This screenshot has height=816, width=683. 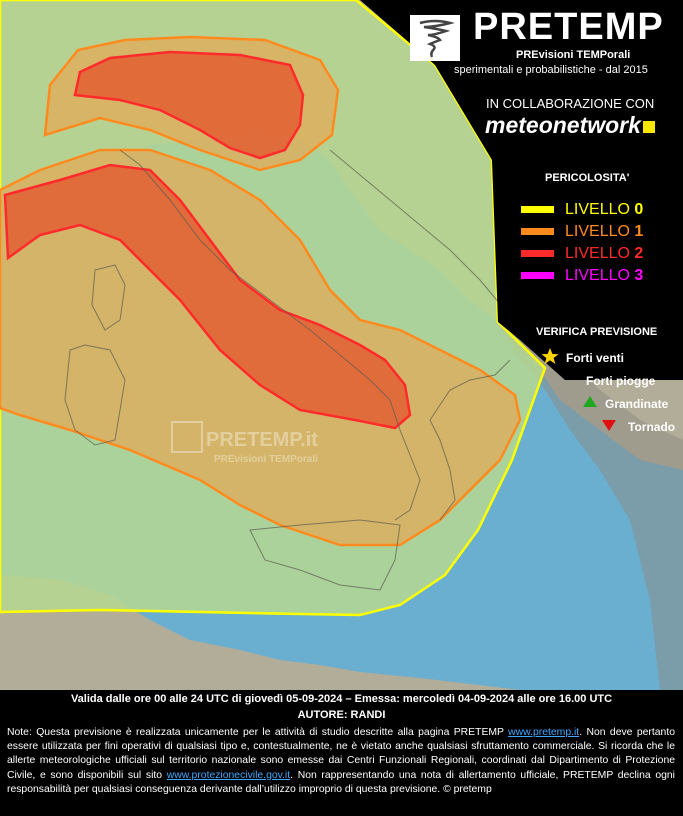 I want to click on legend-level-3-num: 3, so click(x=639, y=275).